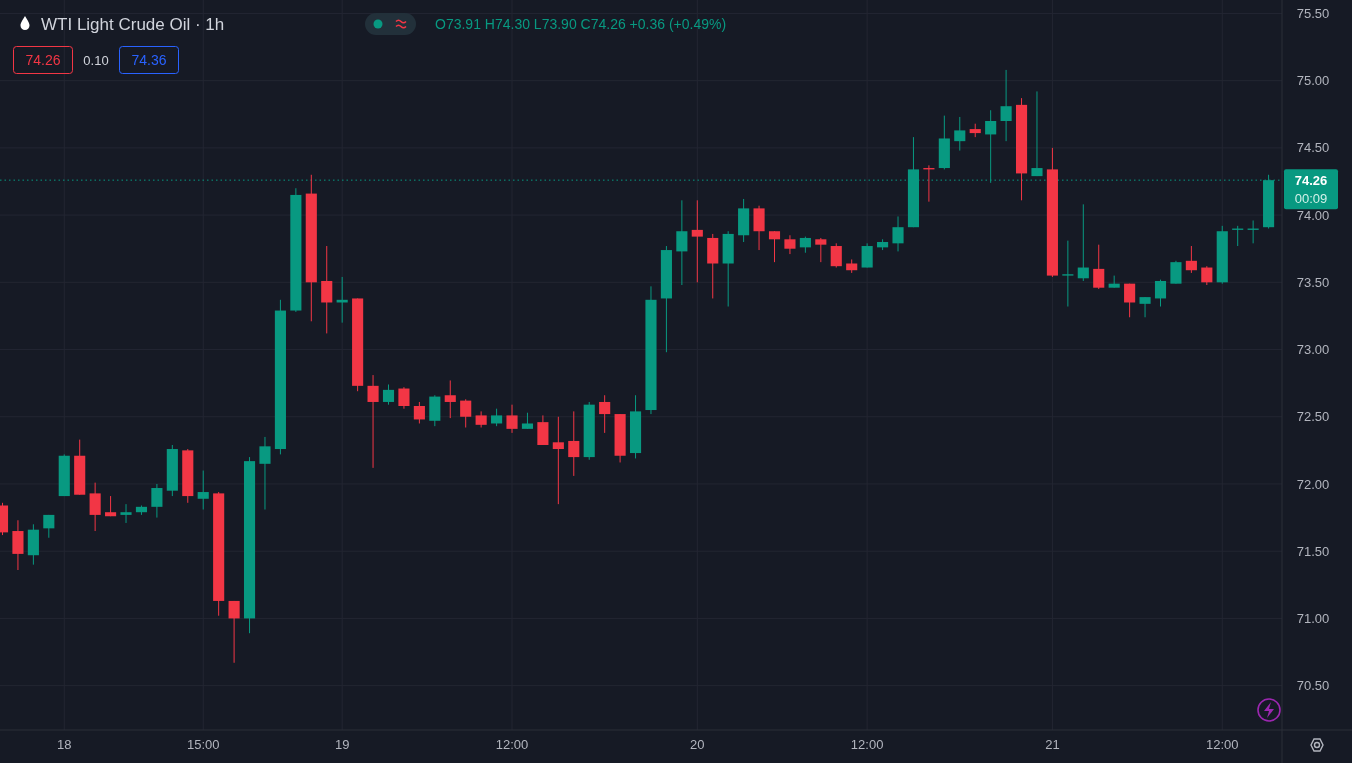 Image resolution: width=1352 pixels, height=763 pixels. What do you see at coordinates (1313, 686) in the screenshot?
I see `y-tick-label: 70.50` at bounding box center [1313, 686].